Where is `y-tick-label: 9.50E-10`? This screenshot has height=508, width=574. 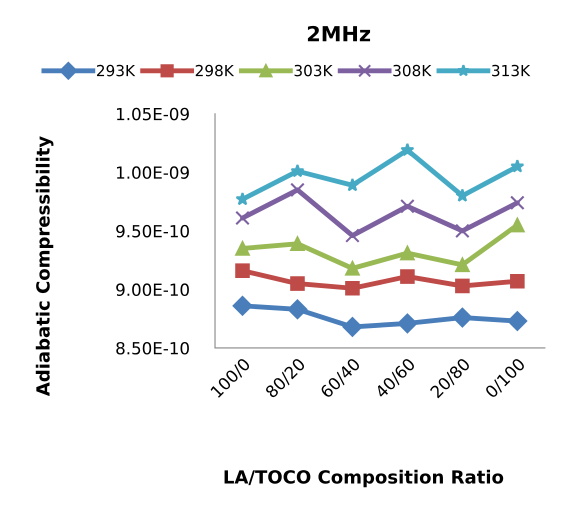
y-tick-label: 9.50E-10 is located at coordinates (152, 231).